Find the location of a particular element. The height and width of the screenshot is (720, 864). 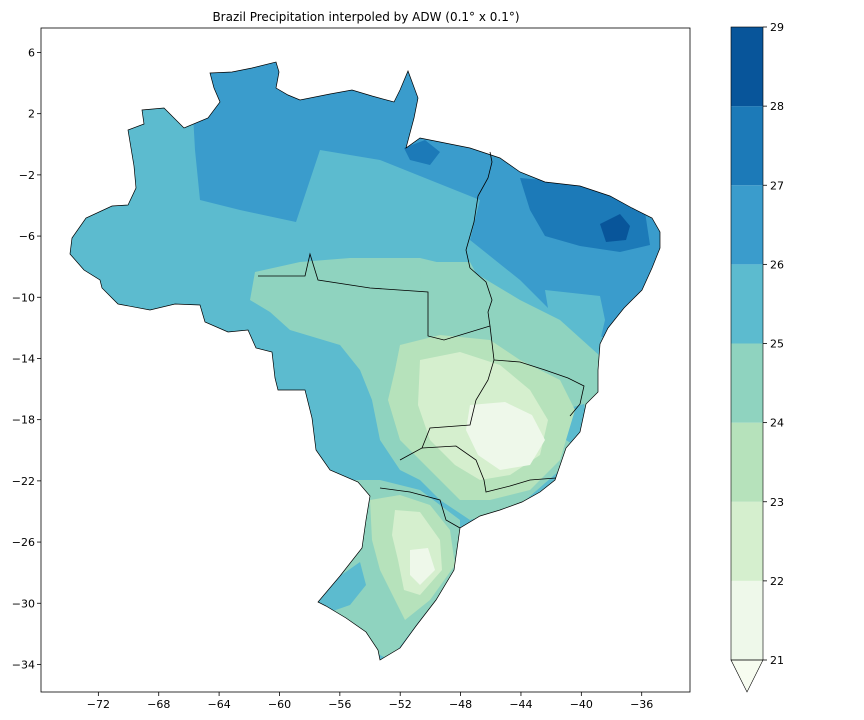

y-tick-label: −30 is located at coordinates (23, 603).